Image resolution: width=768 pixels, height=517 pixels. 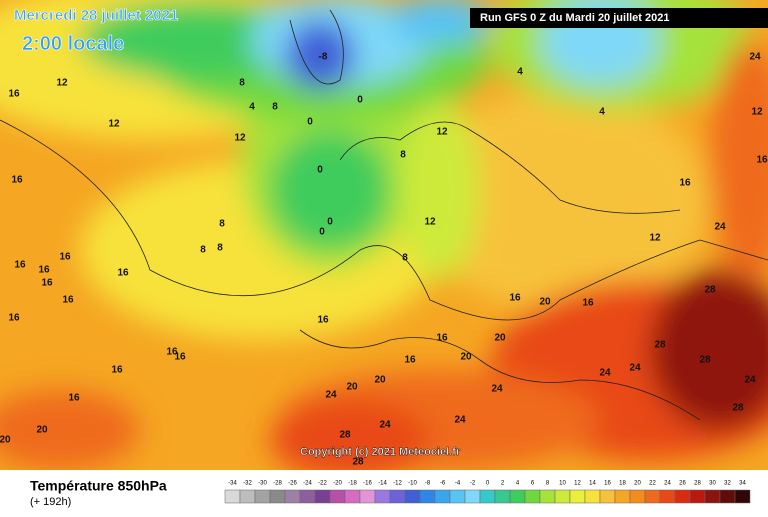 What do you see at coordinates (262, 484) in the screenshot?
I see `legend-label: -30` at bounding box center [262, 484].